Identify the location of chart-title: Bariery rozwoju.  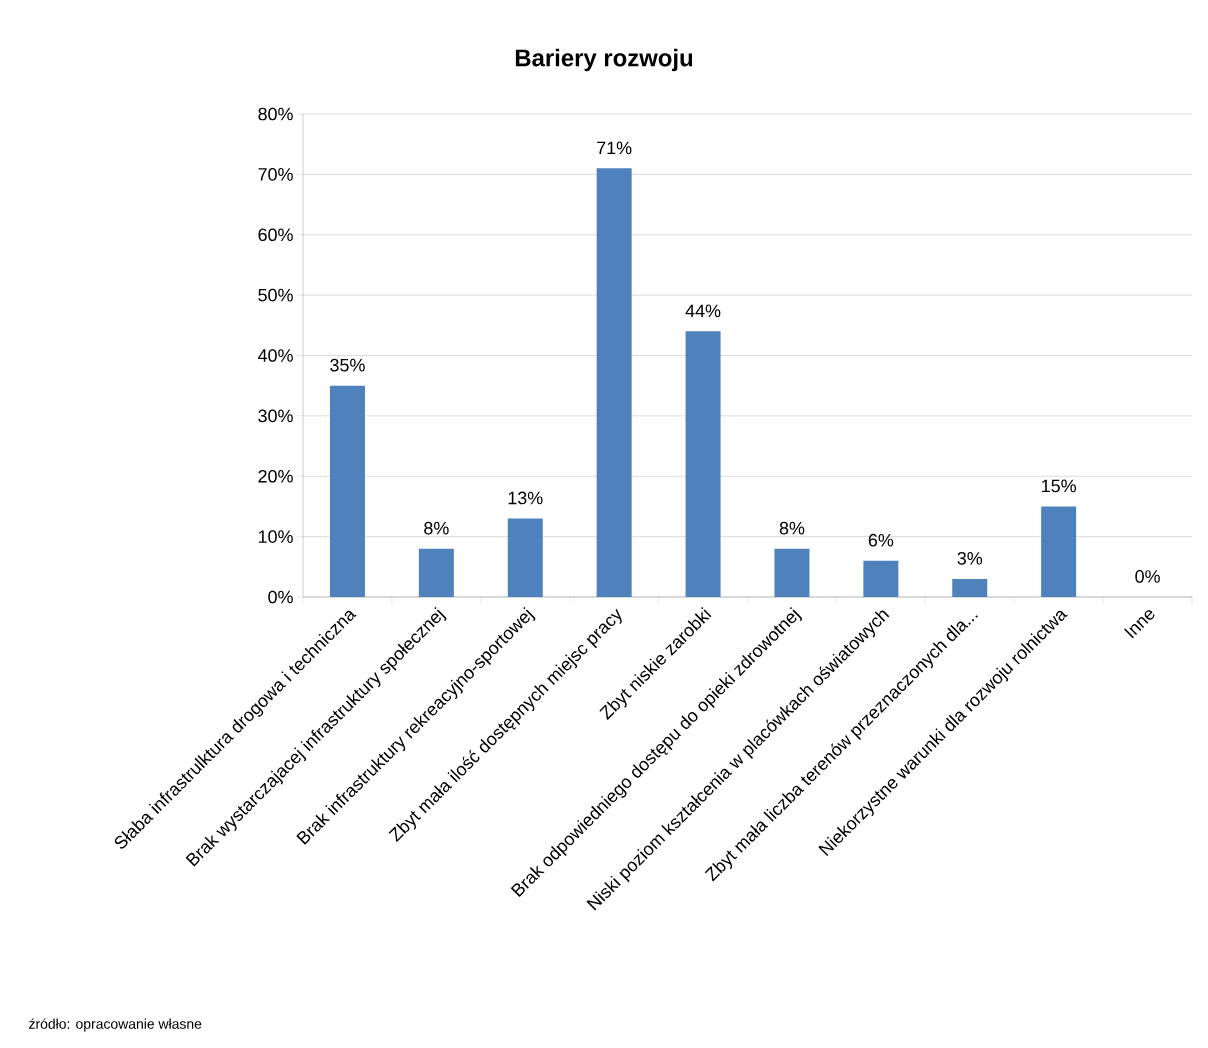
(604, 60).